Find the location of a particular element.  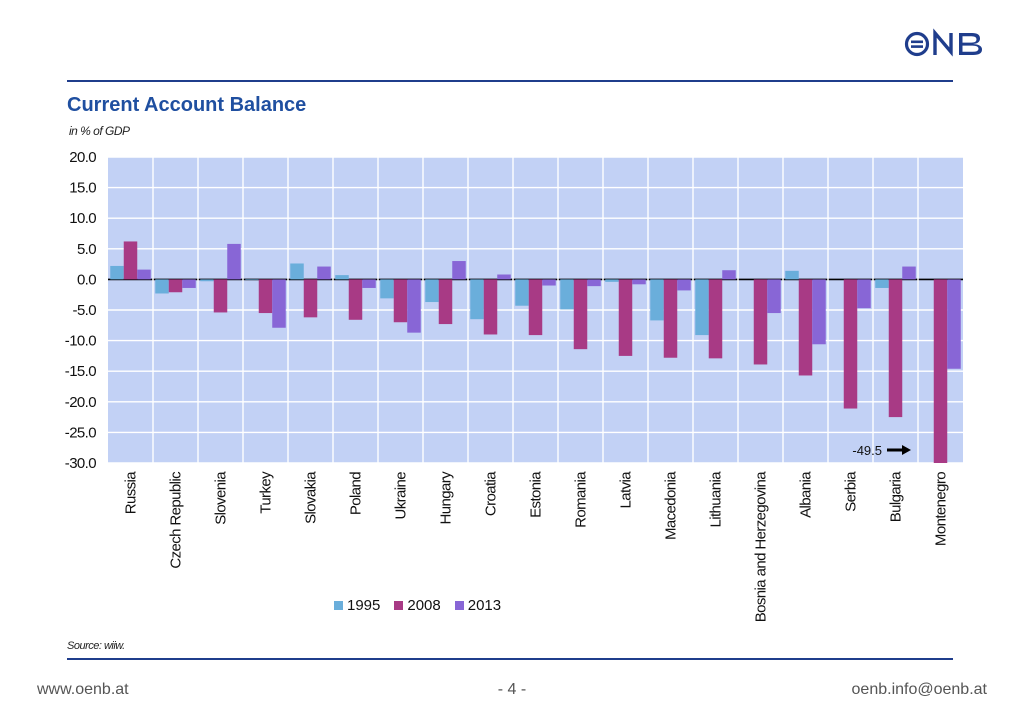

legend-item-2008: 2008 is located at coordinates (417, 605).